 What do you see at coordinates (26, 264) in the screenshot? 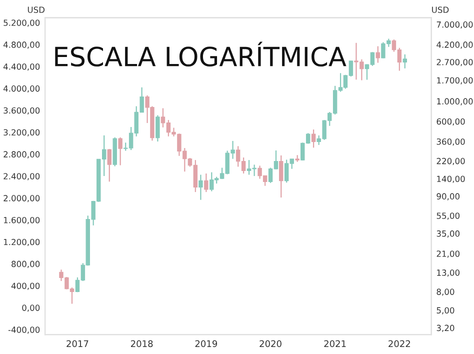
I see `y2-tick-label: 800,00` at bounding box center [26, 264].